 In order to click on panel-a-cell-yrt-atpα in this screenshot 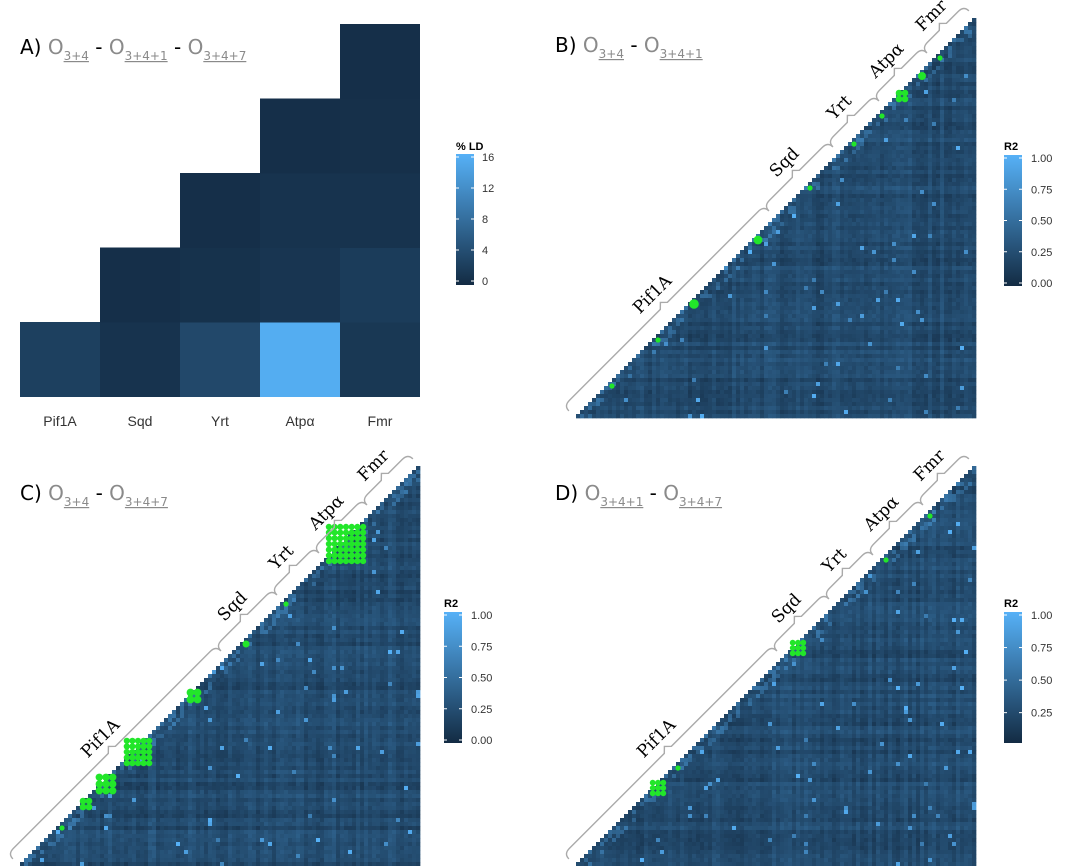, I will do `click(300, 285)`.